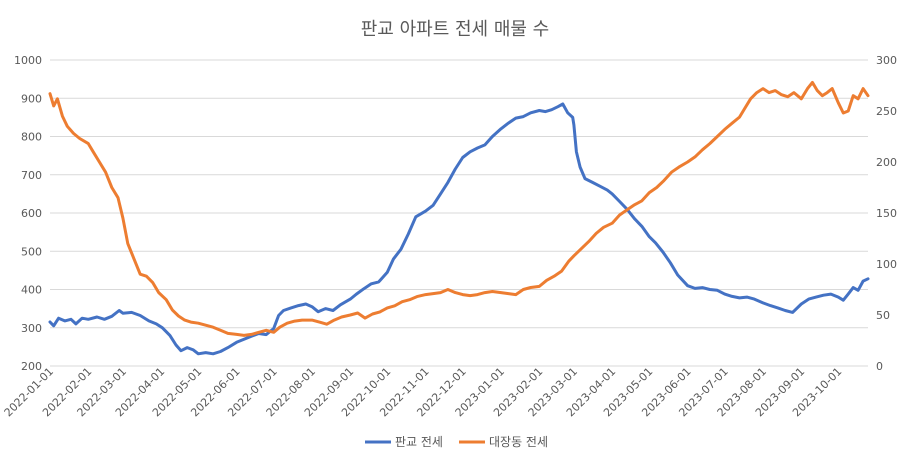  I want to click on left-y-tick-label: 900, so click(31, 98).